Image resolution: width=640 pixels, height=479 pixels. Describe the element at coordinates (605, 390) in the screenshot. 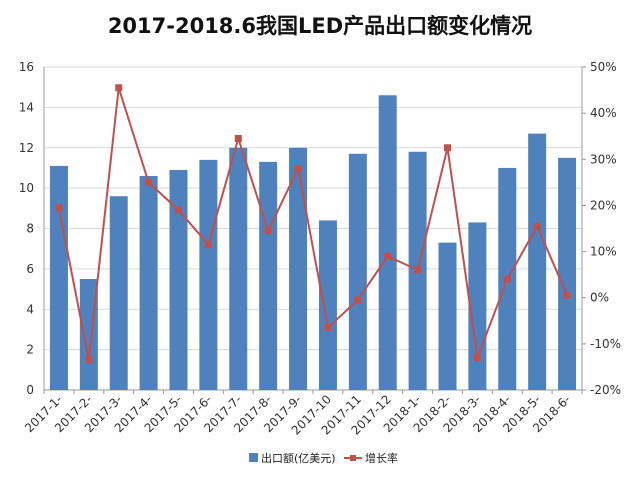

I see `y-right-tick-label: -20%` at that location.